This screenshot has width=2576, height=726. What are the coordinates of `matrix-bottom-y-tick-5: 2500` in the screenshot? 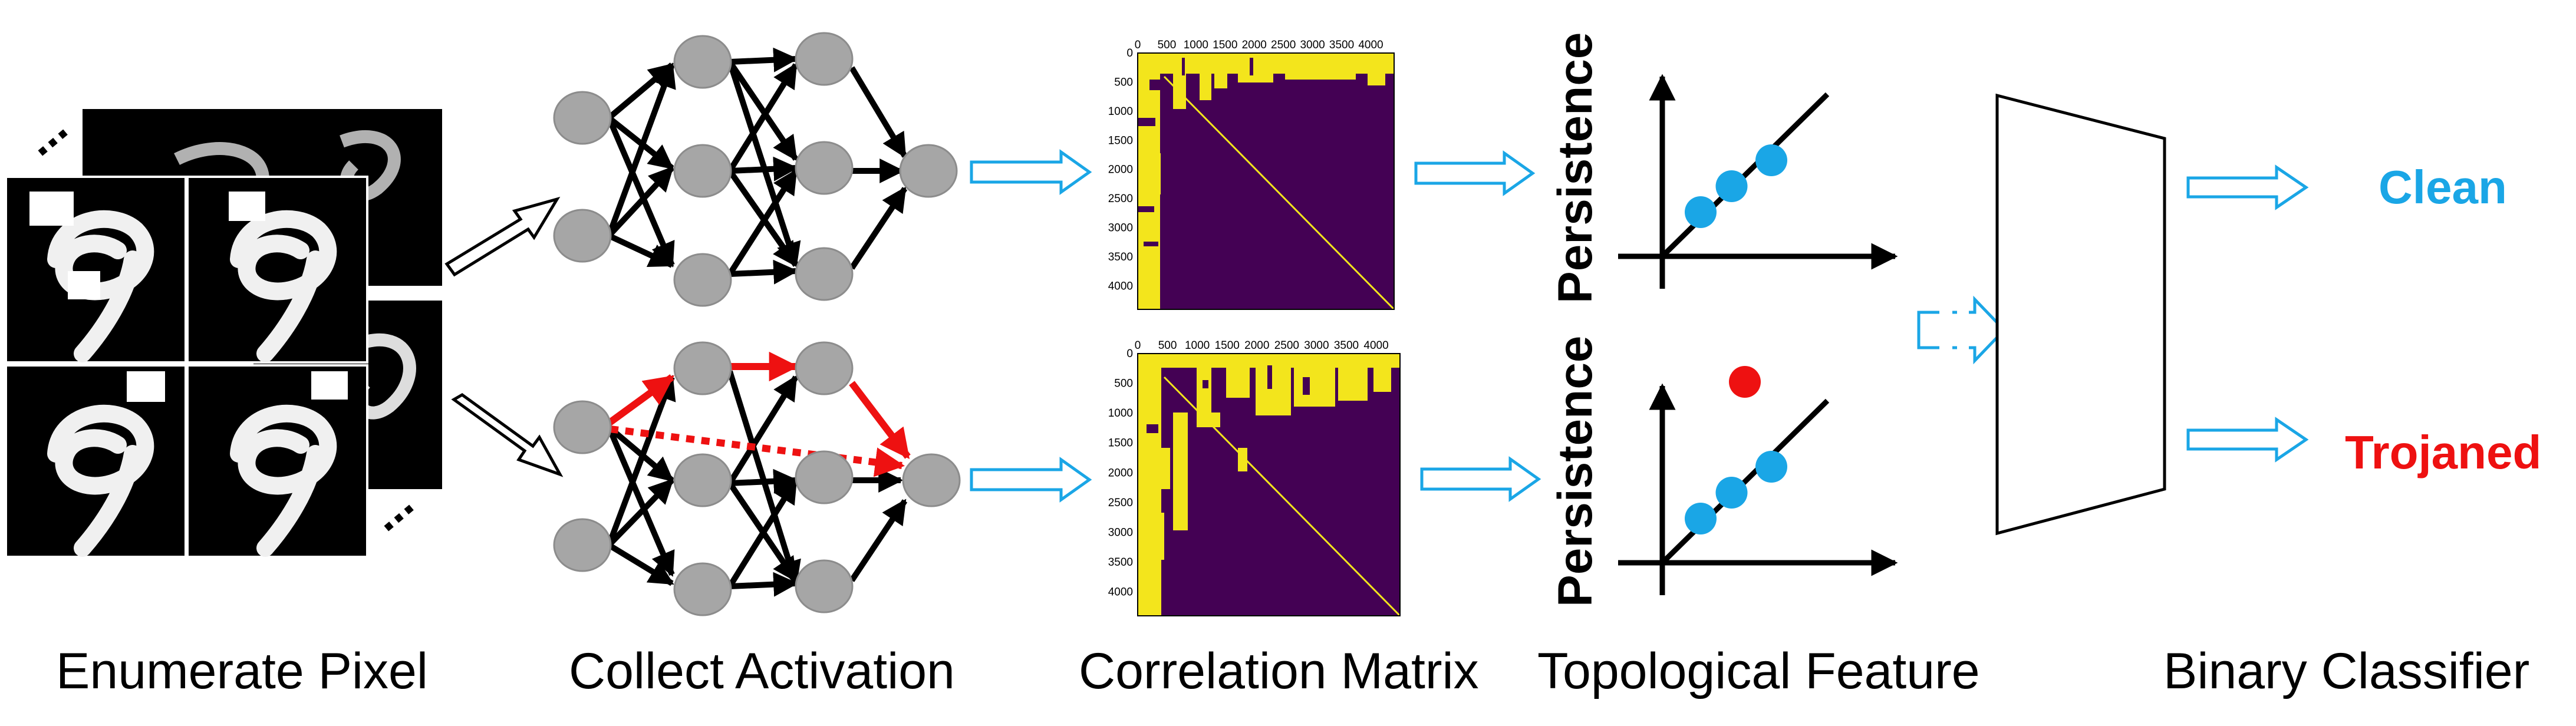 It's located at (1120, 503).